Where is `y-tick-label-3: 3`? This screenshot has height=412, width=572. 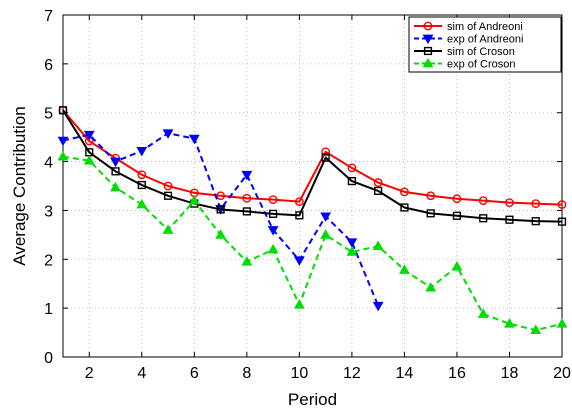 y-tick-label-3: 3 is located at coordinates (48, 211).